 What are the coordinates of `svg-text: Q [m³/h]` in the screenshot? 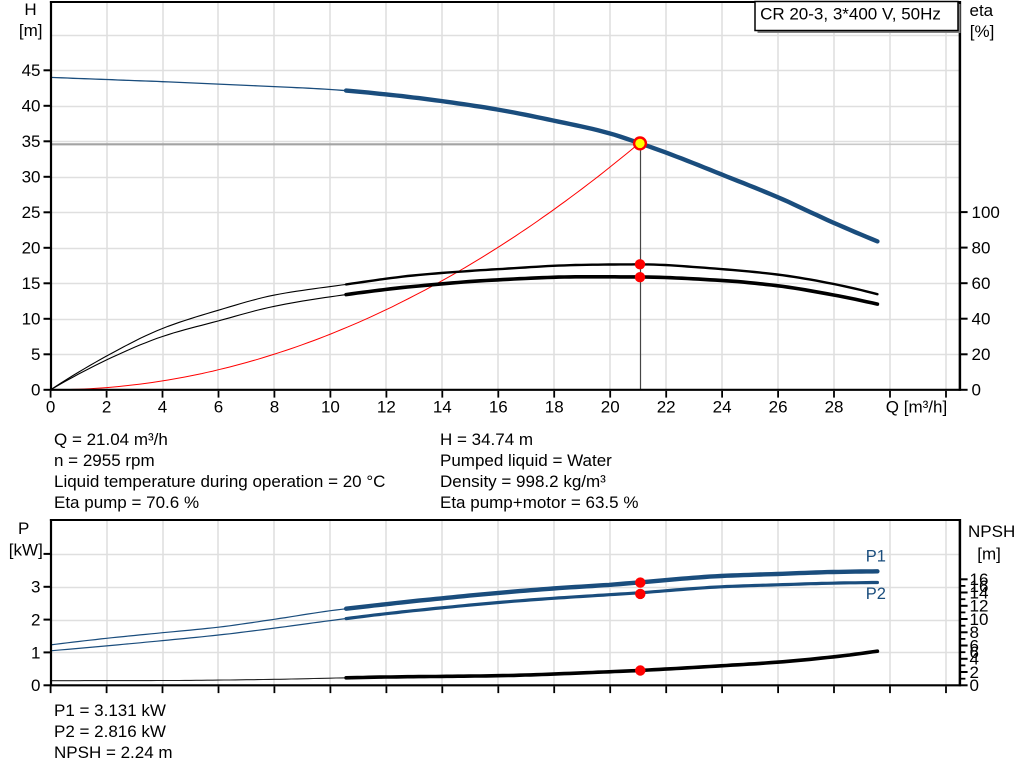 It's located at (916, 407).